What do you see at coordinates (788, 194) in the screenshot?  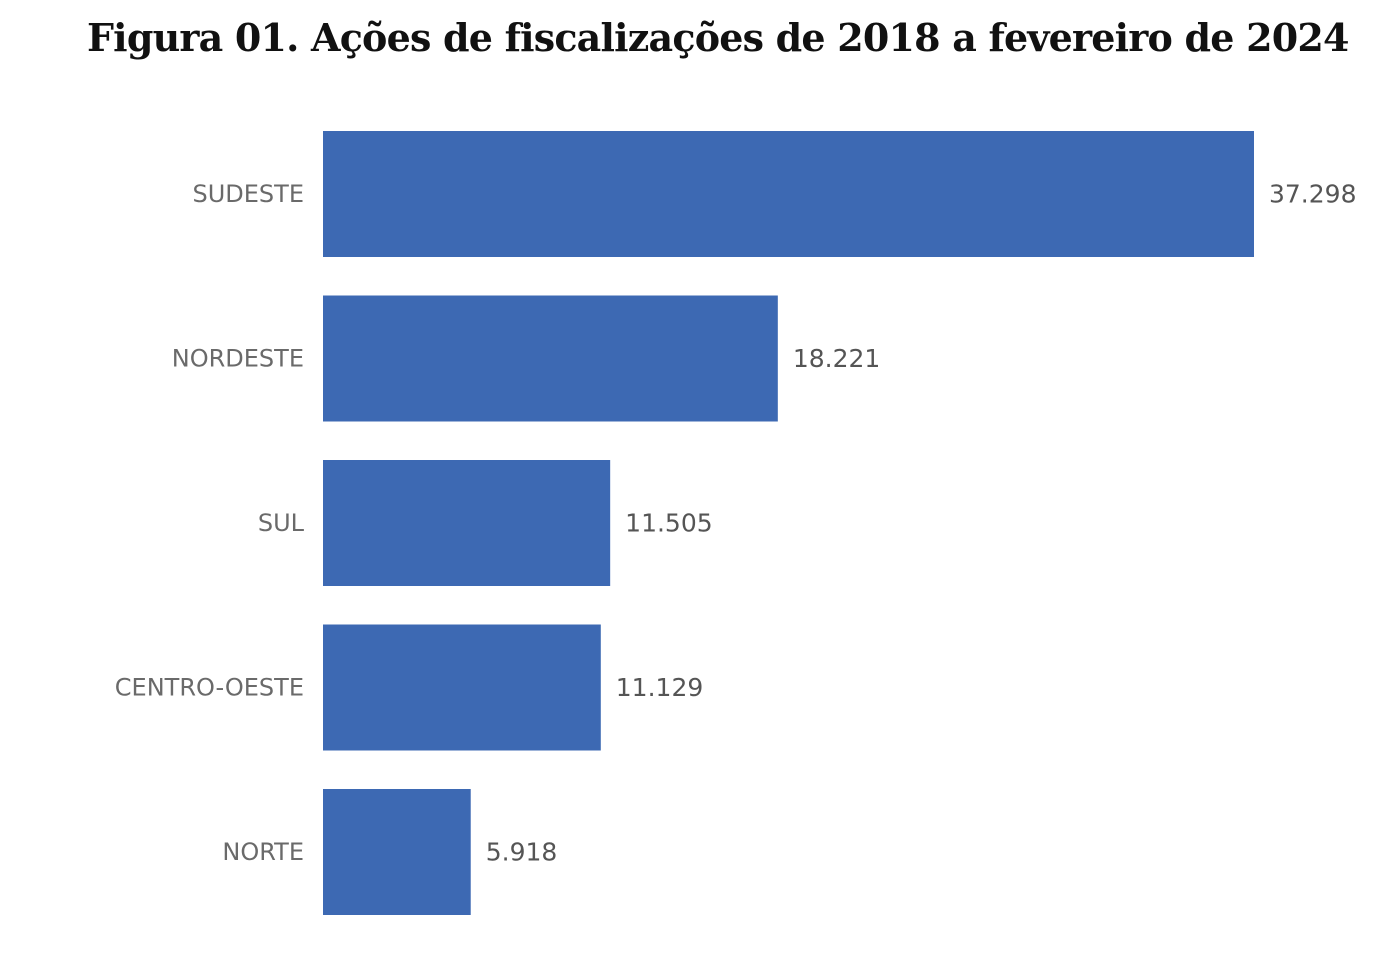 I see `bar-sudeste` at bounding box center [788, 194].